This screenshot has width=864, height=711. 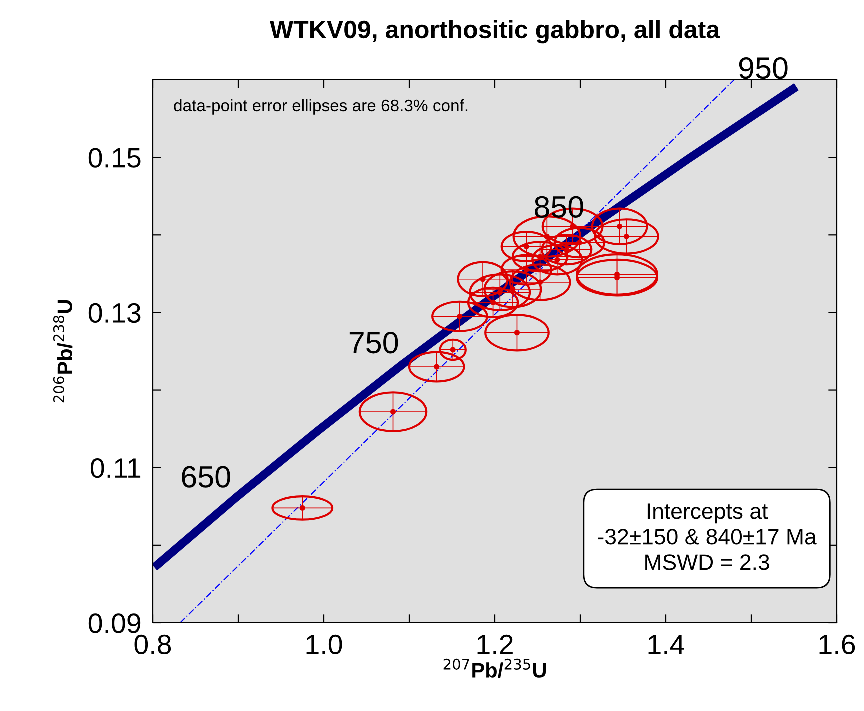 I want to click on x-tick-label: 0.8, so click(x=153, y=644).